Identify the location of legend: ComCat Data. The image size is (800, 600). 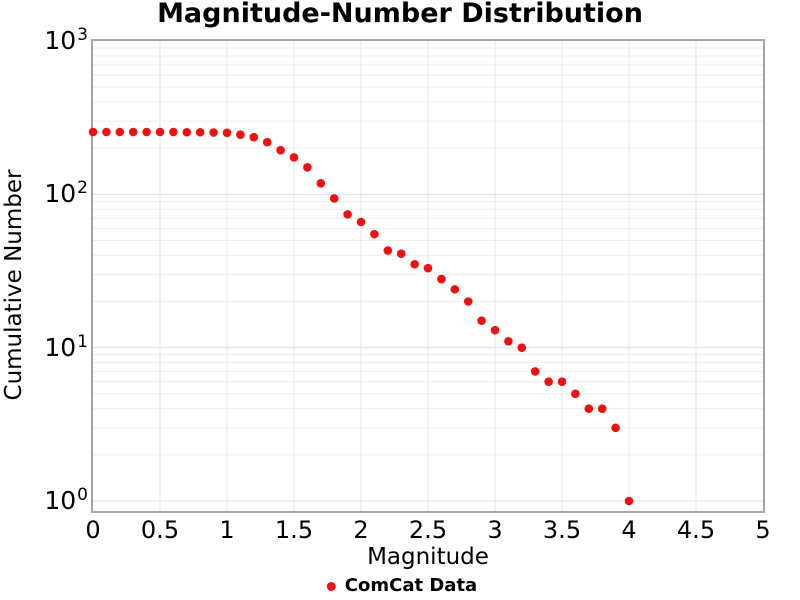
(402, 585).